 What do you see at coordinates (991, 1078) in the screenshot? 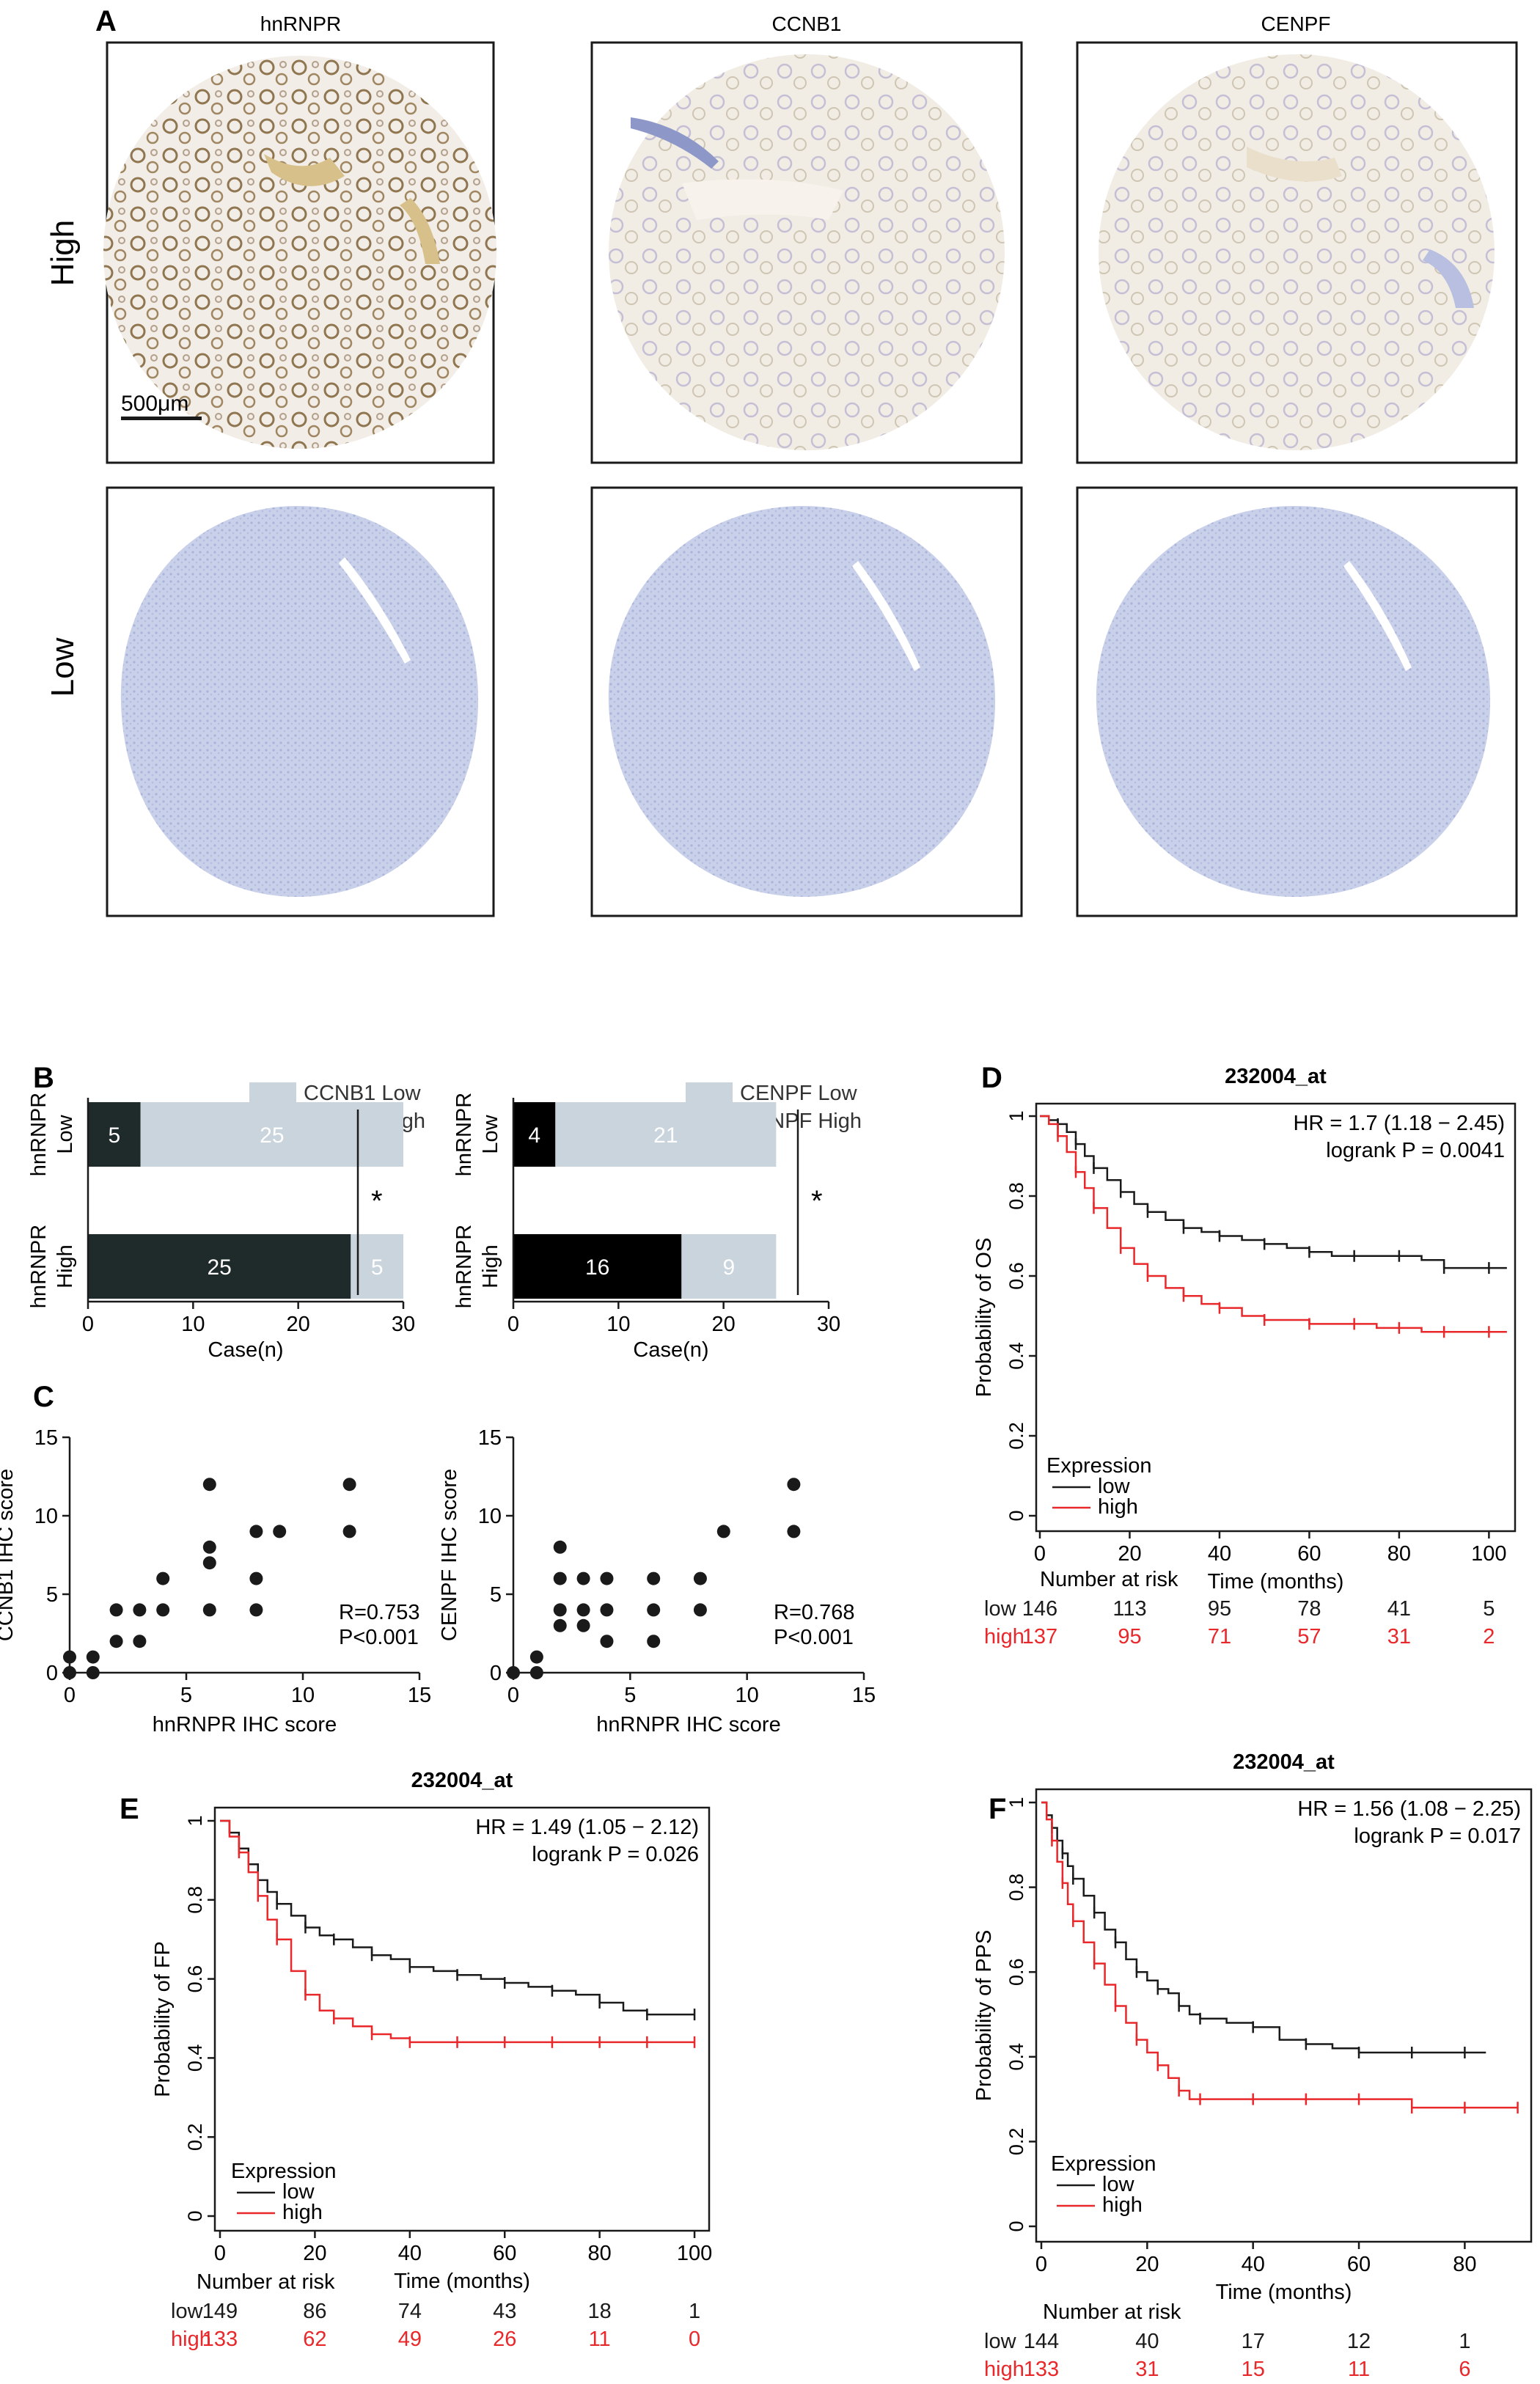
I see `panel-label-d: D` at bounding box center [991, 1078].